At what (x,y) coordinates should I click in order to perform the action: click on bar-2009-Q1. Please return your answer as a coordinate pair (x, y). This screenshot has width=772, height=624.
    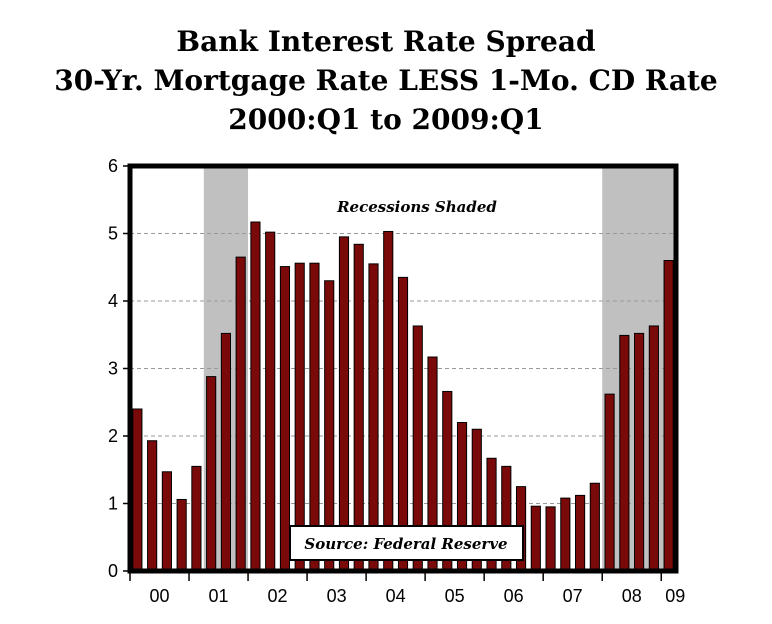
    Looking at the image, I should click on (668, 416).